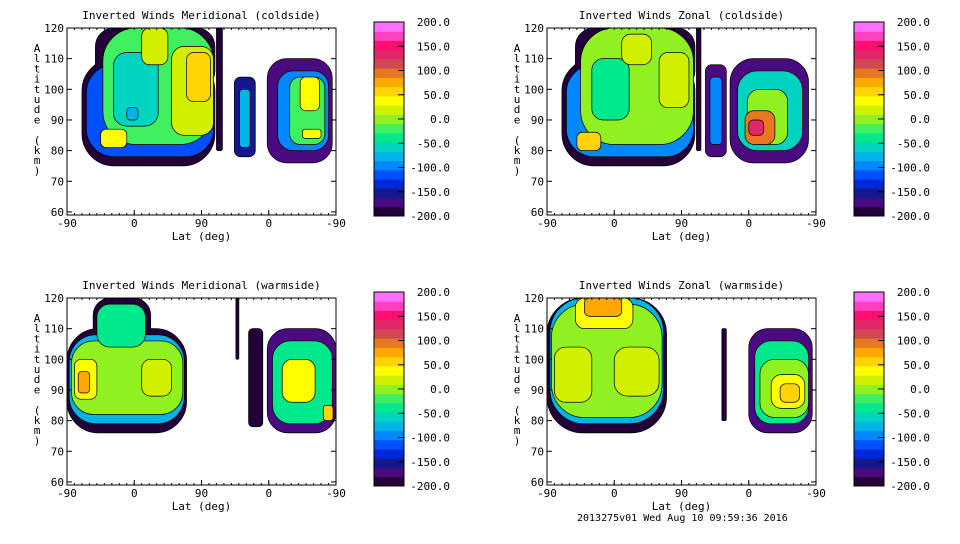  Describe the element at coordinates (913, 22) in the screenshot. I see `colorbar-tick-label: 200.0` at that location.